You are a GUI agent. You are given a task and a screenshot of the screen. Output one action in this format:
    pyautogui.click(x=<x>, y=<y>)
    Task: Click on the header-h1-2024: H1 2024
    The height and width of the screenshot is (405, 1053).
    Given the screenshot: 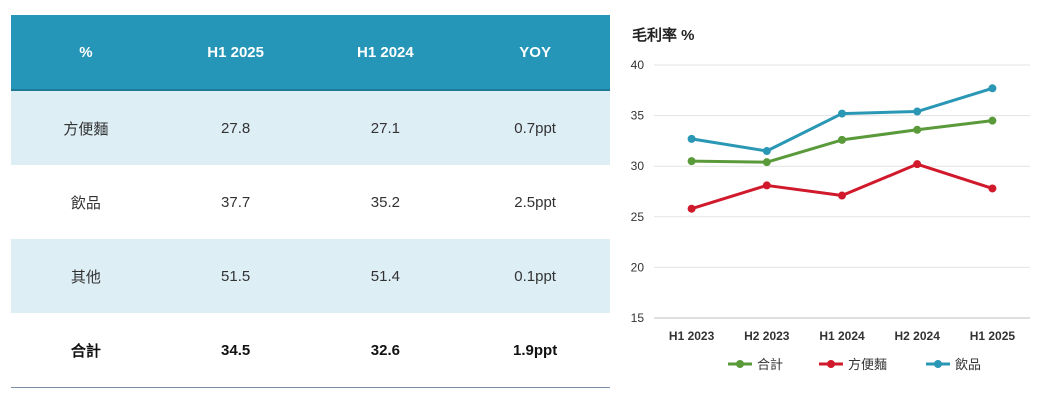 What is the action you would take?
    pyautogui.click(x=385, y=53)
    